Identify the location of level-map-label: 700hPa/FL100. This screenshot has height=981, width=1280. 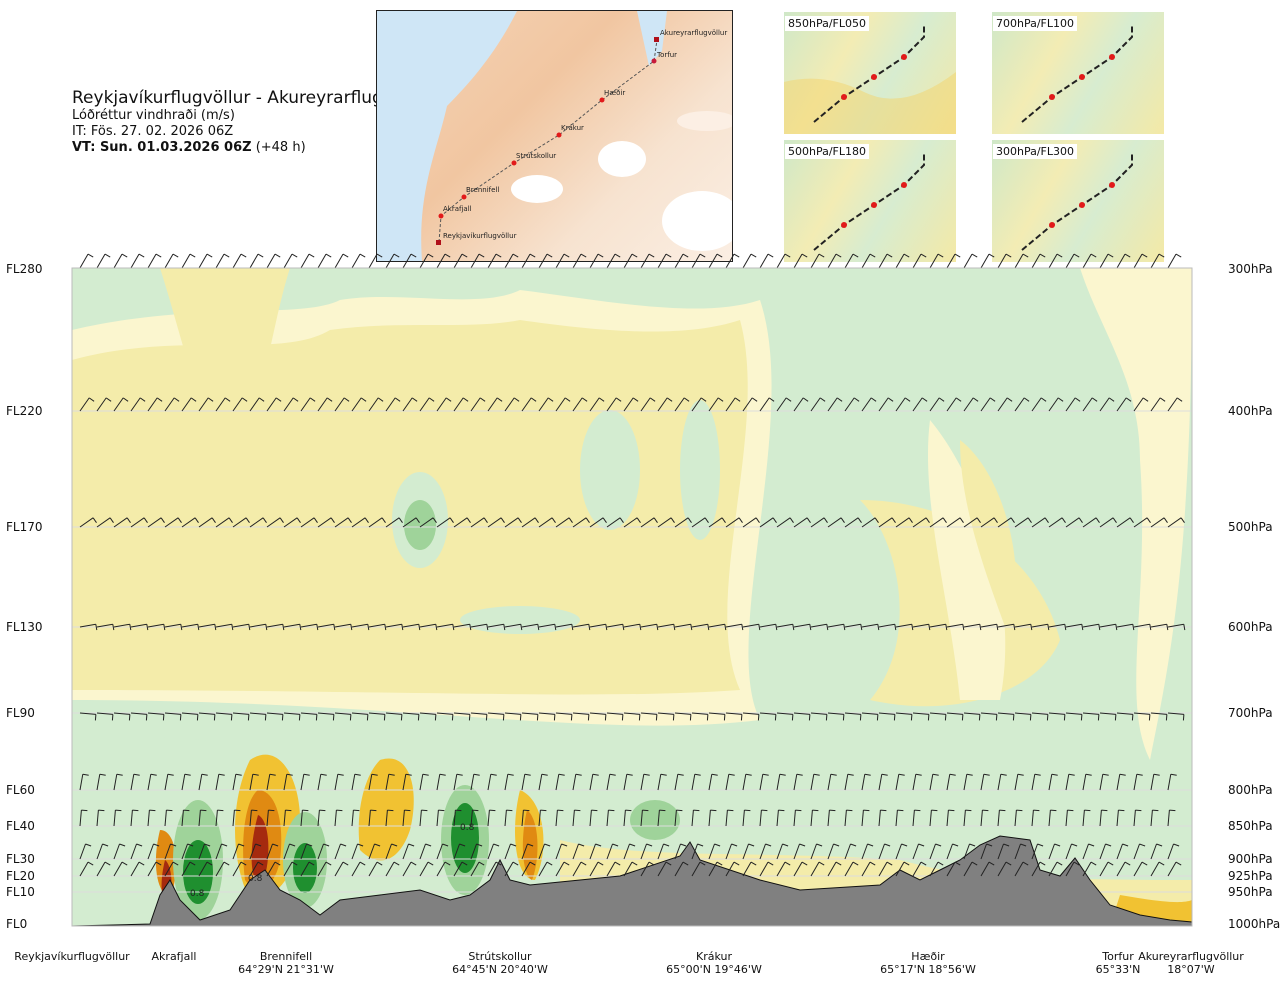
(1035, 23).